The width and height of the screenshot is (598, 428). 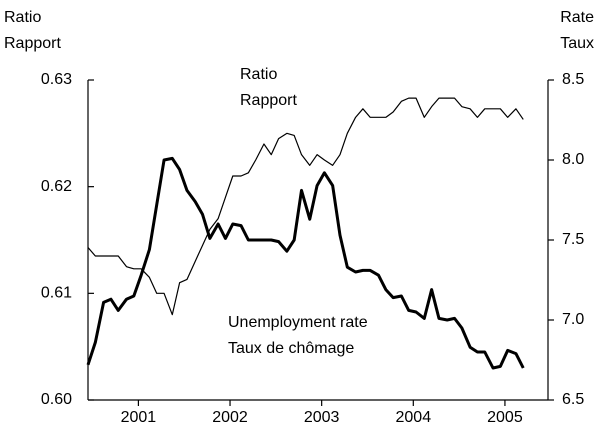 I want to click on y2-tick-label: 8.5, so click(x=573, y=79).